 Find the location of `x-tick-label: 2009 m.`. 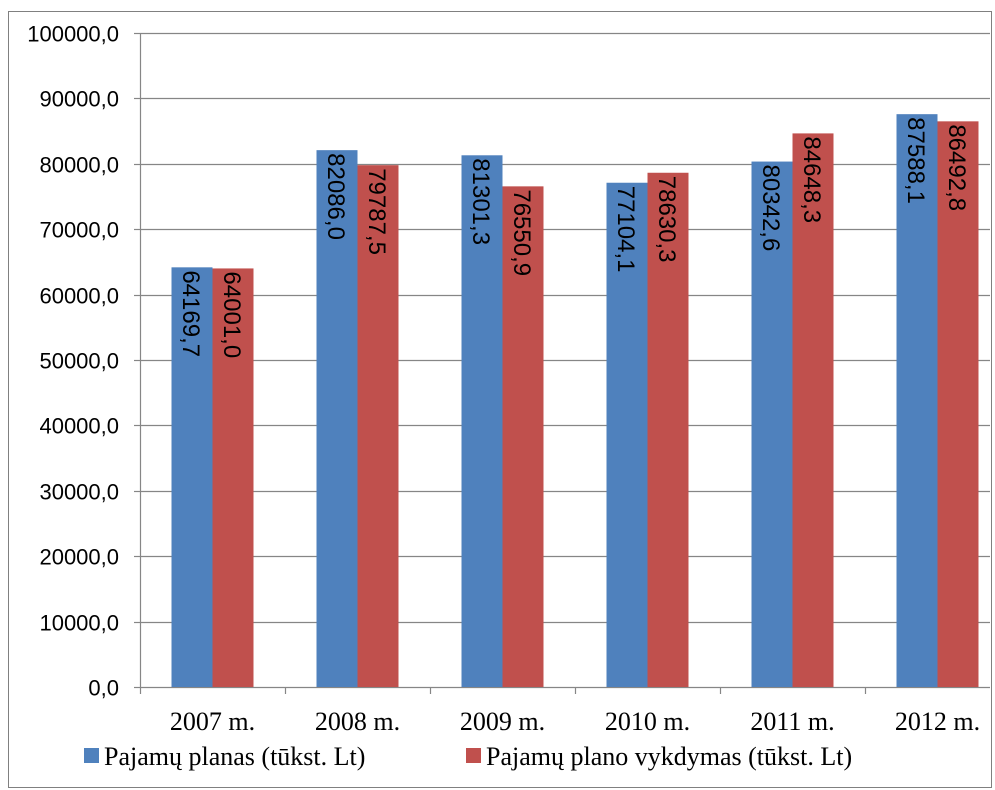

x-tick-label: 2009 m. is located at coordinates (502, 721).